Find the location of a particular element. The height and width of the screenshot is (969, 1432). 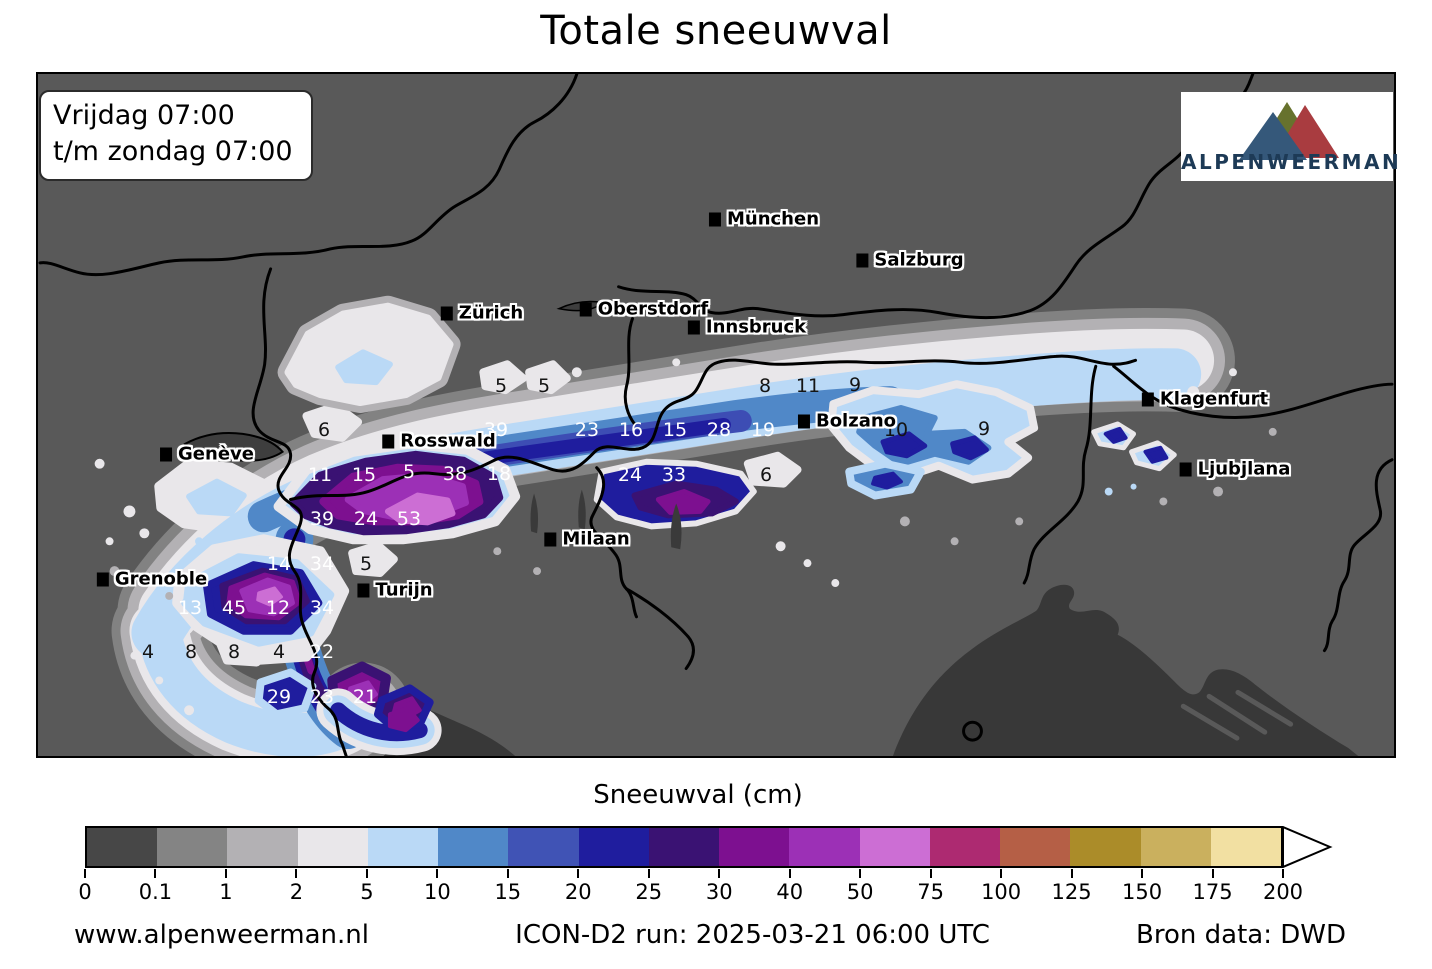

legend-tick-label: 1 is located at coordinates (226, 892).